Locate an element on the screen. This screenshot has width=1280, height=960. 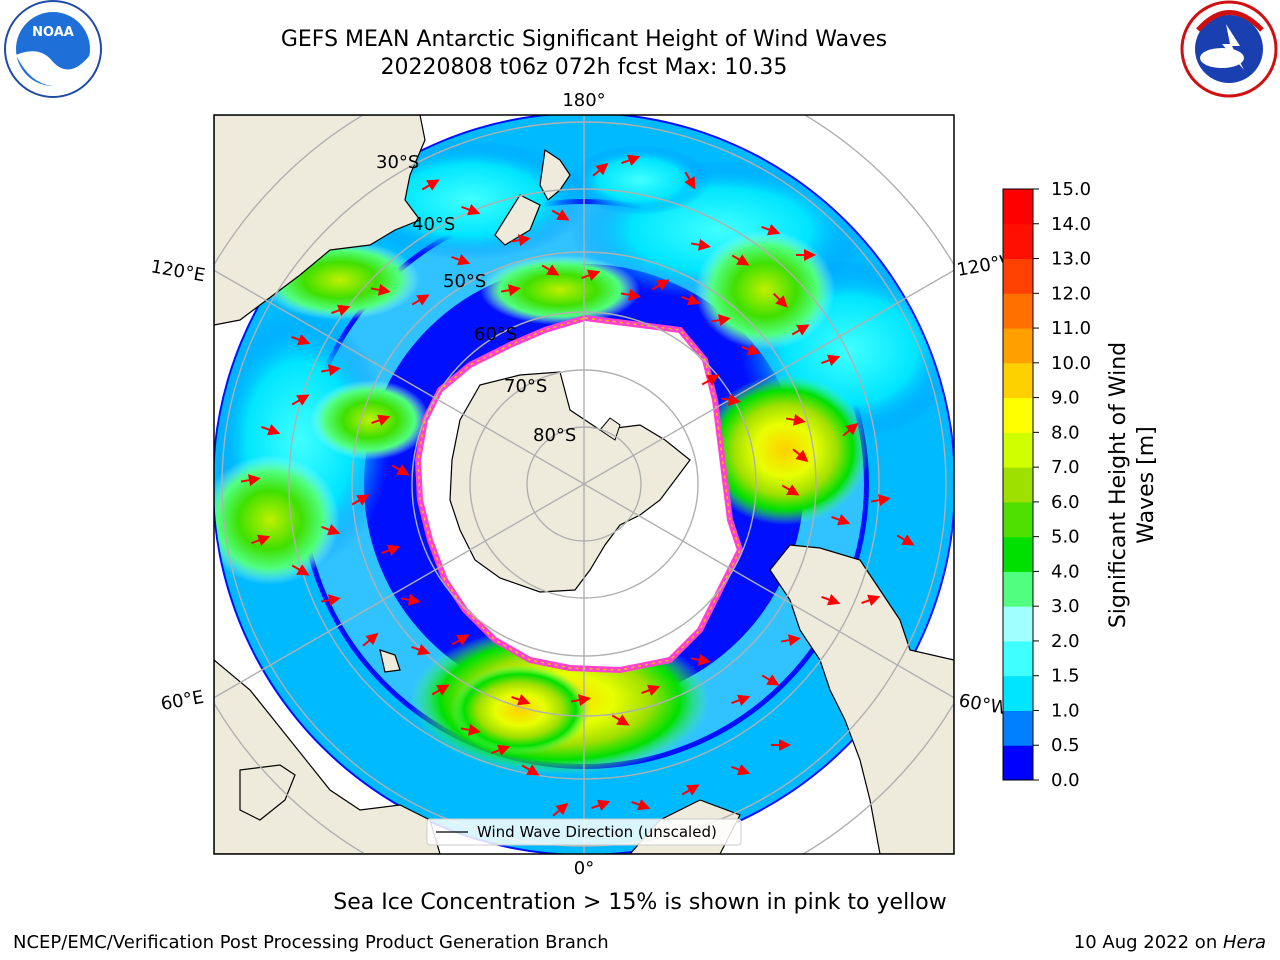
colorbar-tick-label: 4.0 is located at coordinates (1065, 571).